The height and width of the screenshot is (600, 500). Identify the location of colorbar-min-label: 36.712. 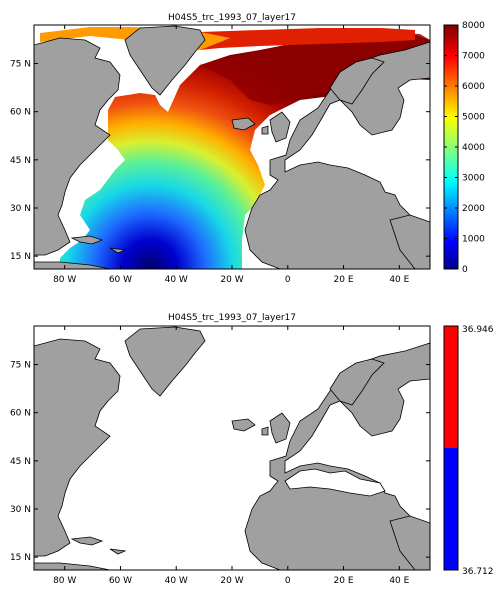
(478, 572).